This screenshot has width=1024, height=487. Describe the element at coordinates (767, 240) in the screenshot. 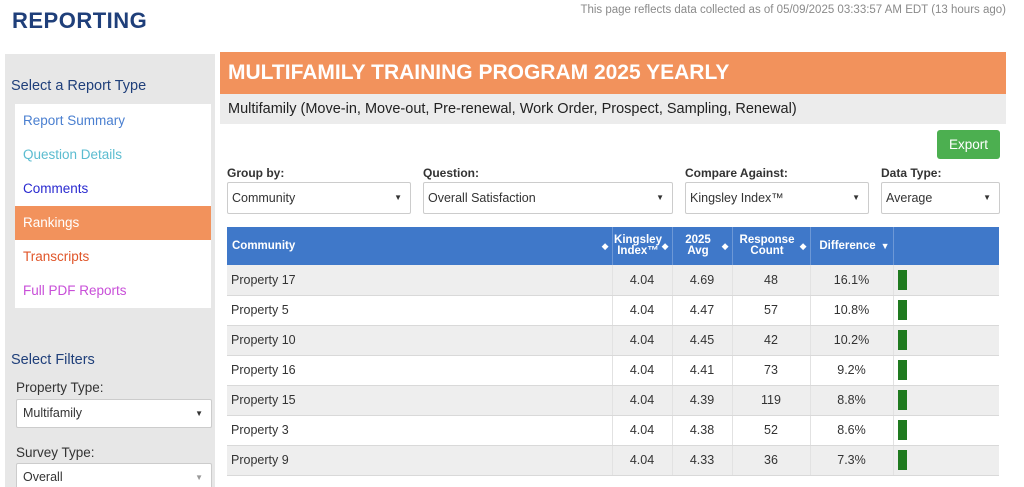

I see `column-label: Response` at that location.